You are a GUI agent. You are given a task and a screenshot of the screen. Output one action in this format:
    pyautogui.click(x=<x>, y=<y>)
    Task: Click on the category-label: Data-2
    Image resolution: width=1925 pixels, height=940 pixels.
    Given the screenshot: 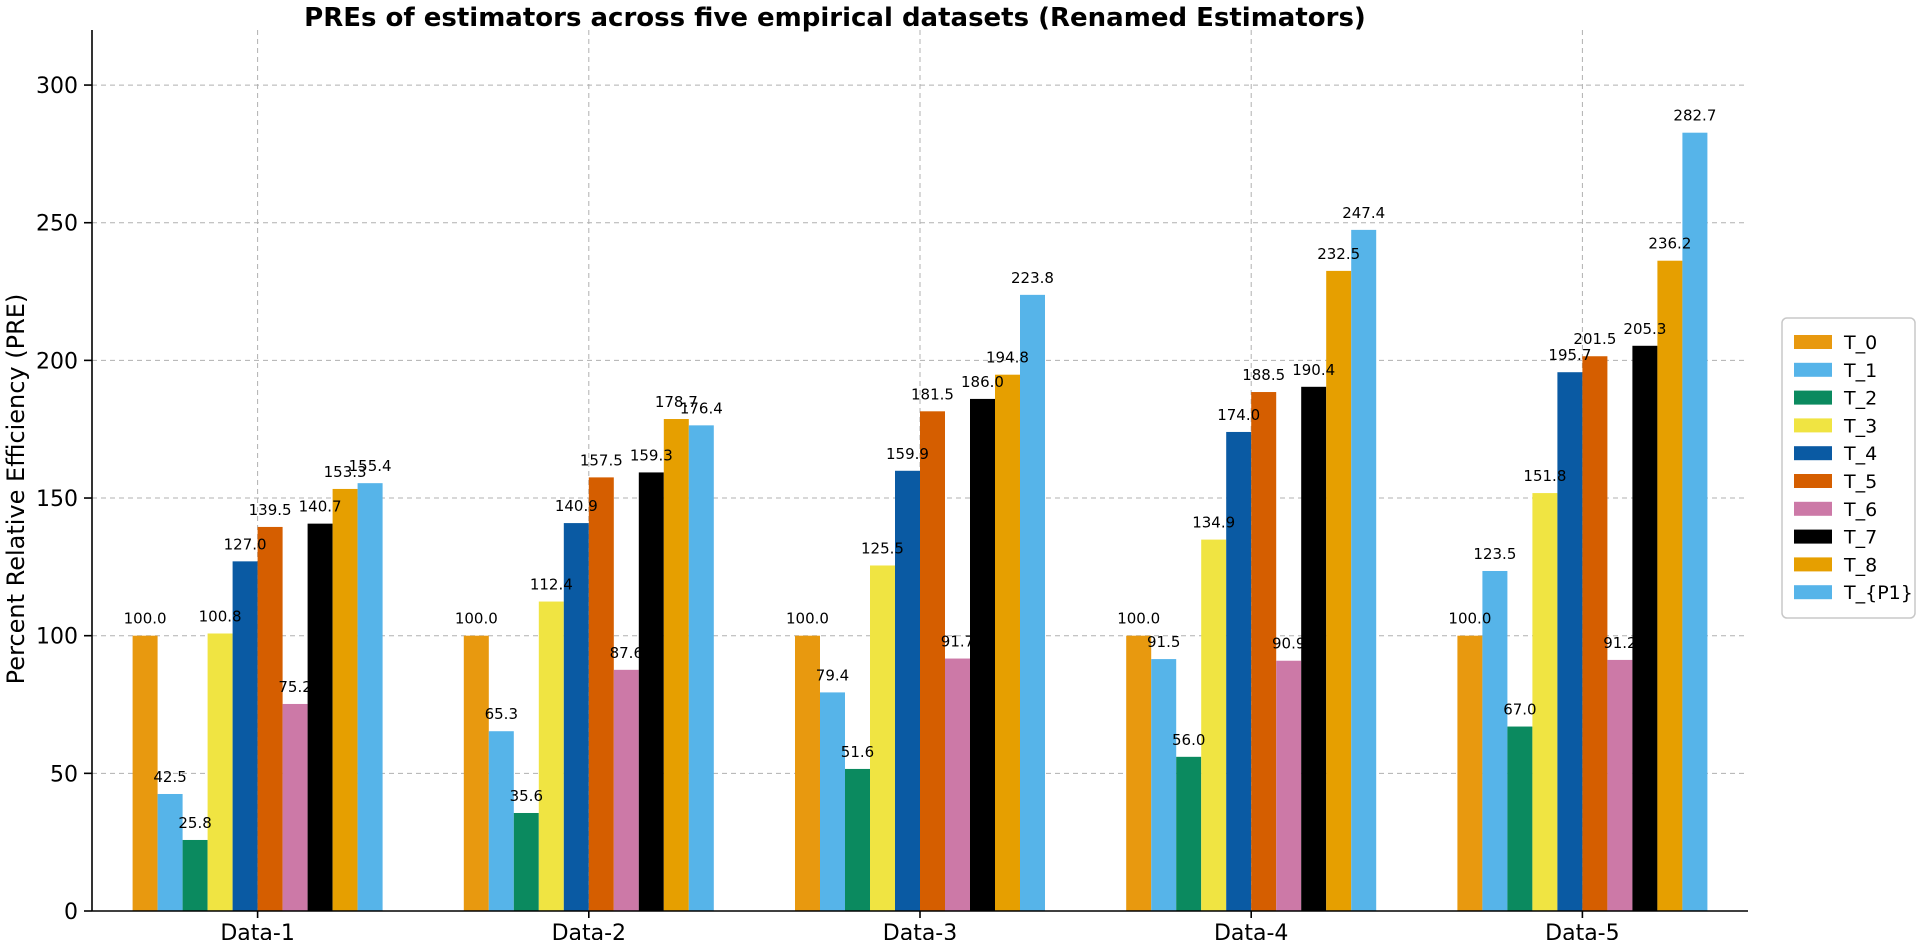 What is the action you would take?
    pyautogui.click(x=589, y=930)
    